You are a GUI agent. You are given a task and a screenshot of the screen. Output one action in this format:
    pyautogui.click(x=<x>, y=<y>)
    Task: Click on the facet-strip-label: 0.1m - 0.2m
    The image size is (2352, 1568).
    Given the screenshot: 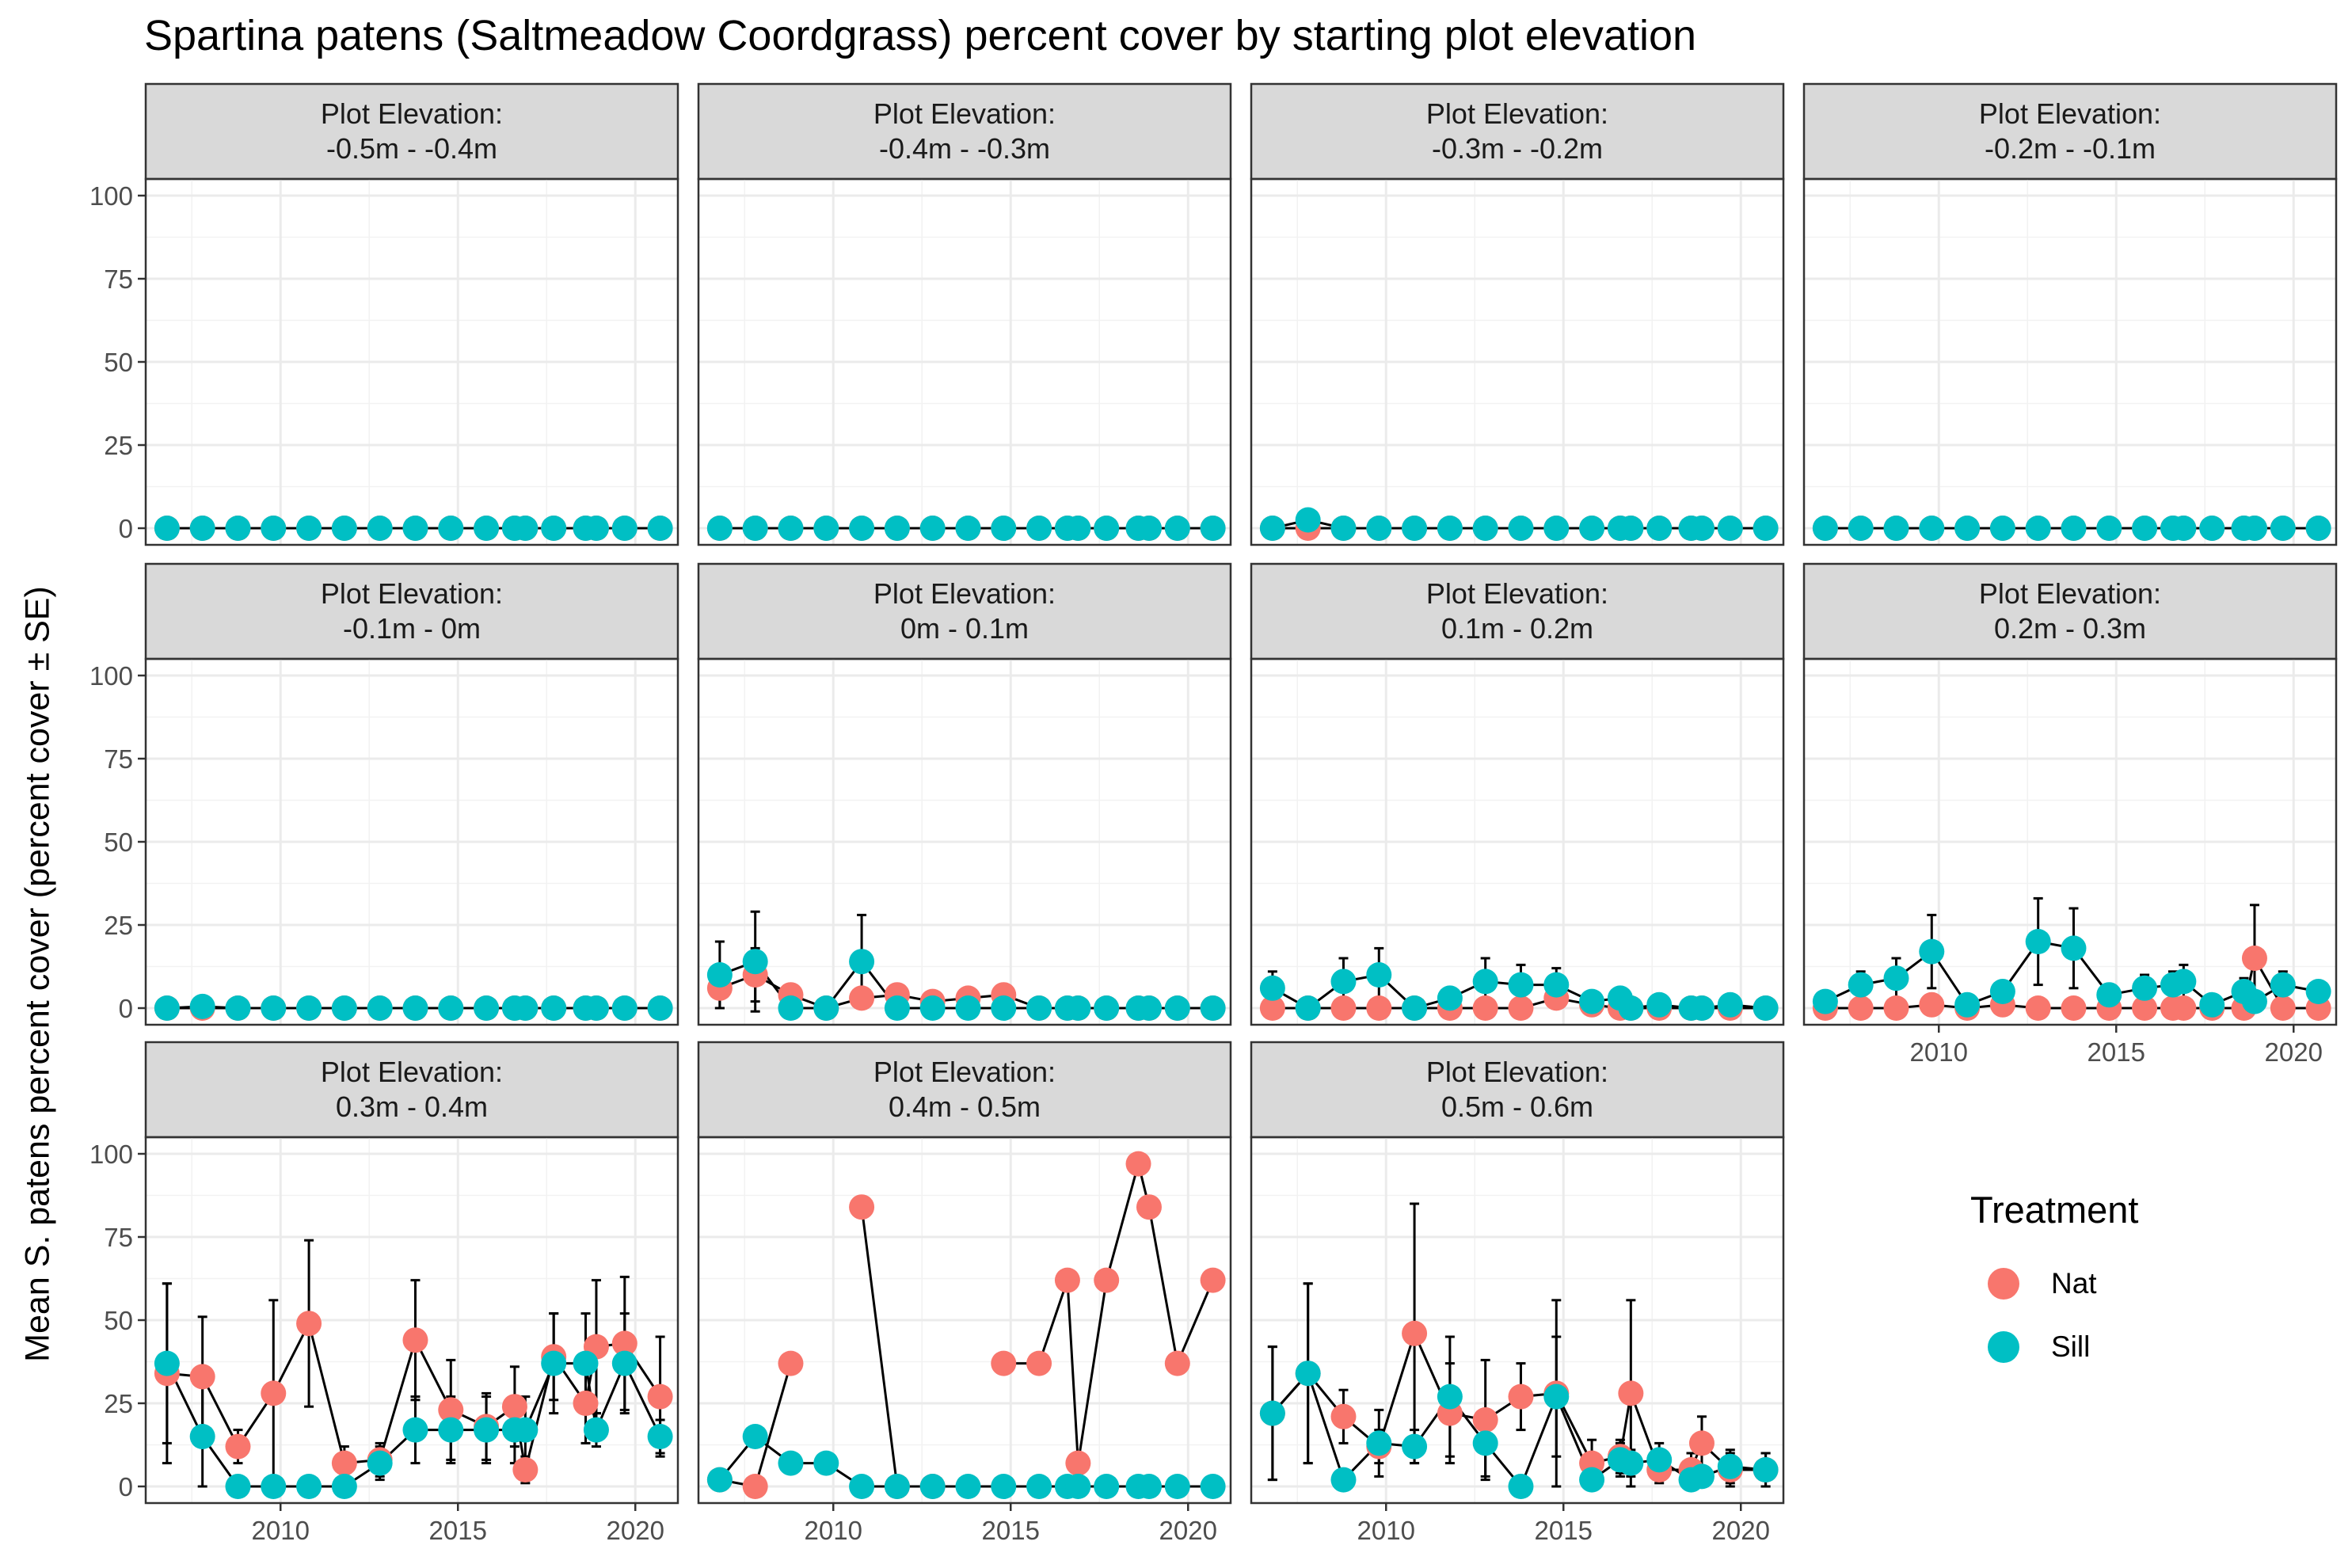 What is the action you would take?
    pyautogui.click(x=1517, y=628)
    